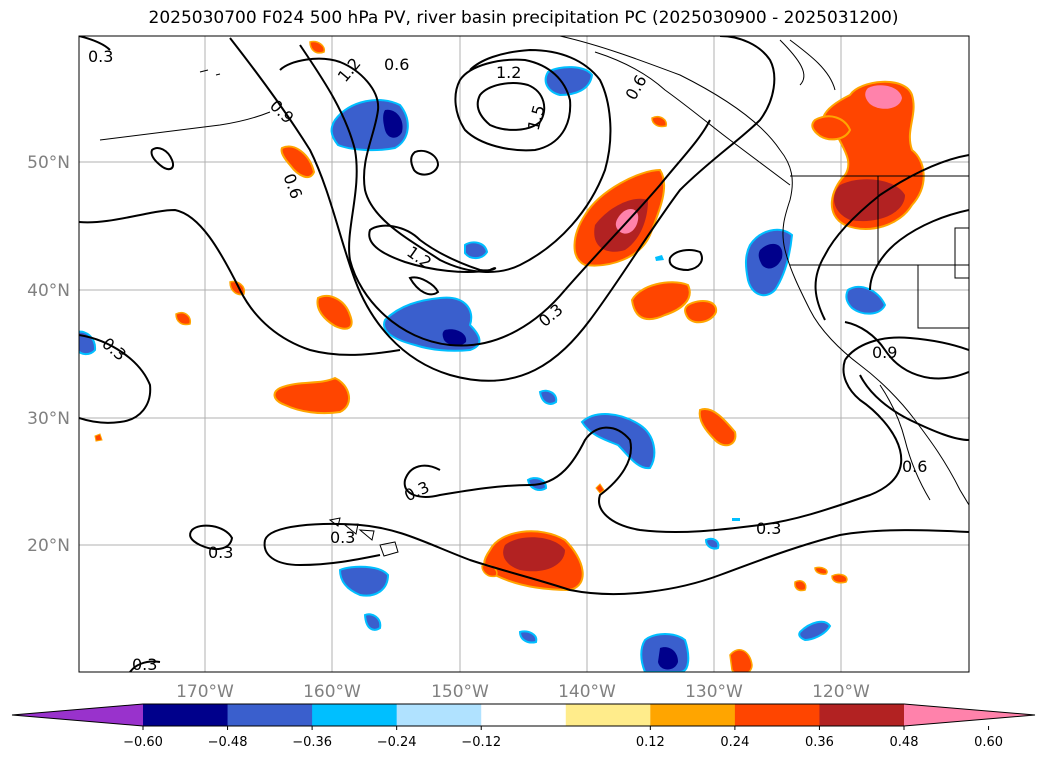 Image resolution: width=1047 pixels, height=765 pixels. Describe the element at coordinates (841, 692) in the screenshot. I see `lon-label: 120°W` at that location.